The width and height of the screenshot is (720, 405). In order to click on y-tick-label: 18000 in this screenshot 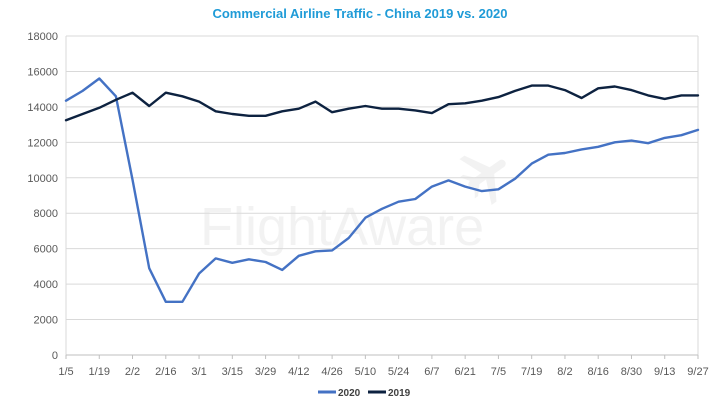, I will do `click(42, 37)`.